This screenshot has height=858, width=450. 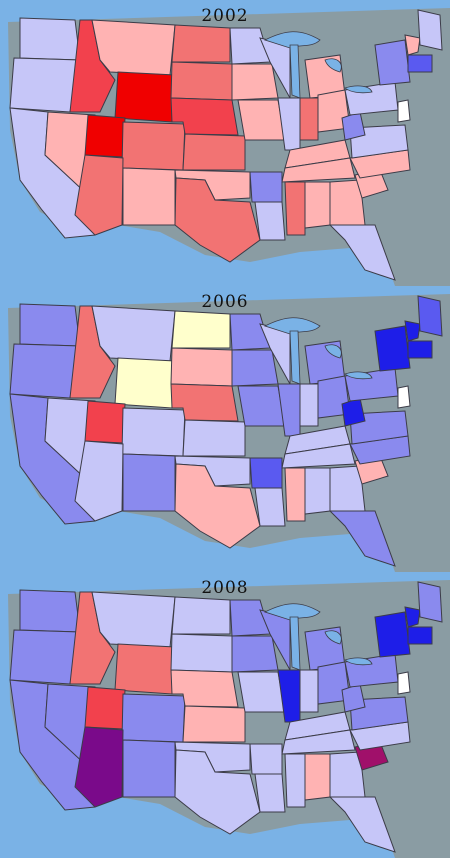 I want to click on map-year-label: 2002, so click(x=225, y=16).